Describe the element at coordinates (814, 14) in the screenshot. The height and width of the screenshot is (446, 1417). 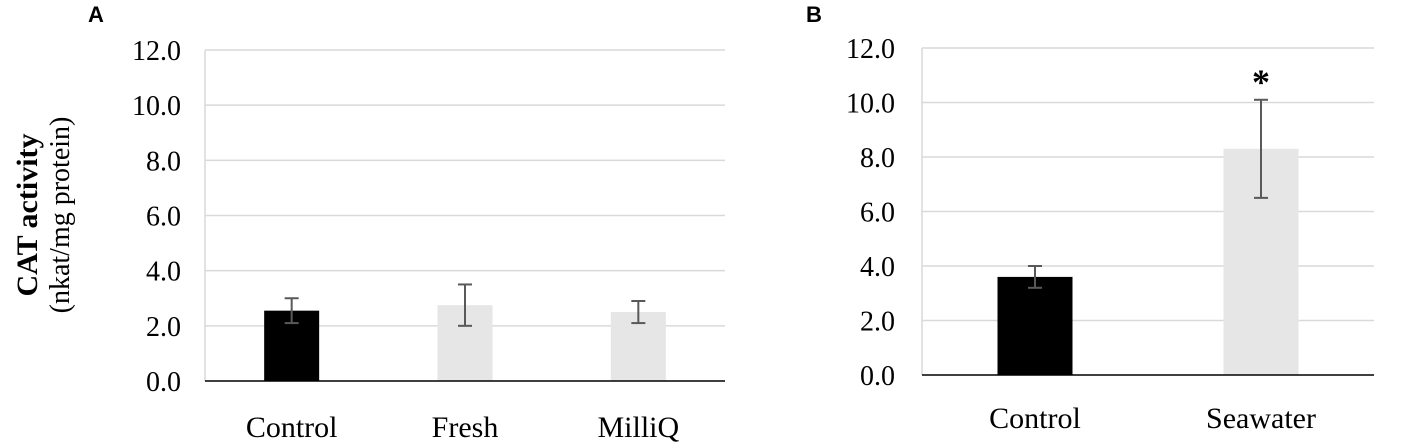
I see `panel-letter: B` at that location.